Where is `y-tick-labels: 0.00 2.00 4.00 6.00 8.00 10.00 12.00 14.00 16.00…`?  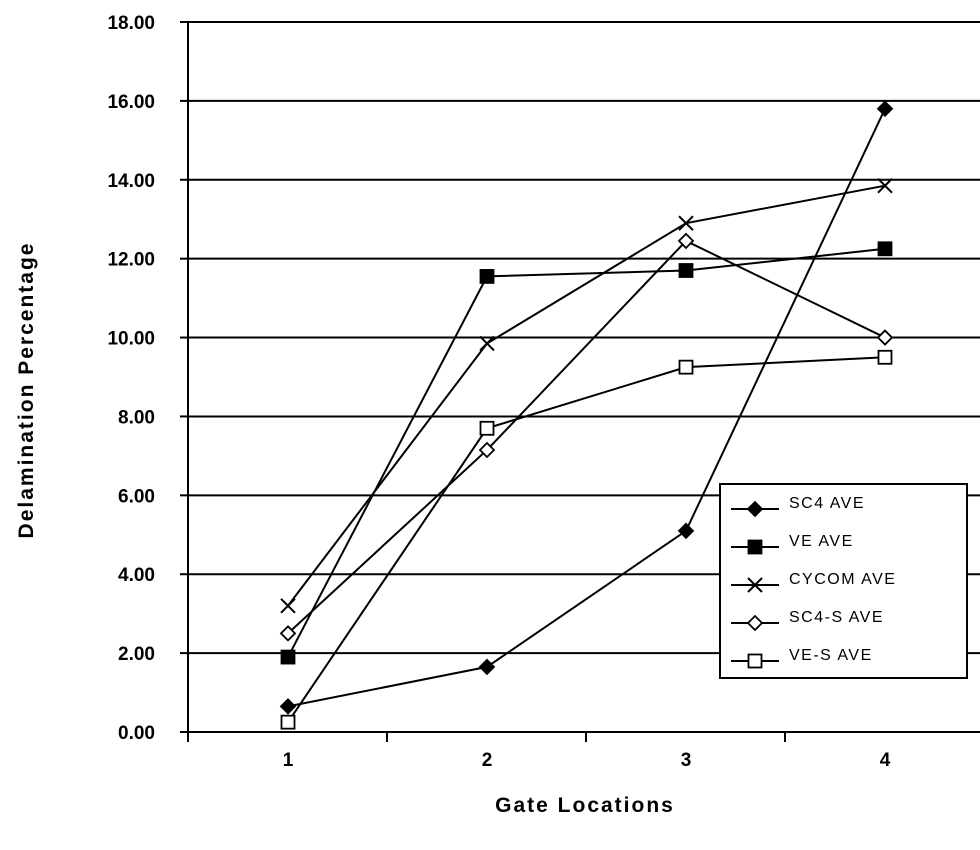 y-tick-labels: 0.00 2.00 4.00 6.00 8.00 10.00 12.00 14.00 16.00… is located at coordinates (131, 378).